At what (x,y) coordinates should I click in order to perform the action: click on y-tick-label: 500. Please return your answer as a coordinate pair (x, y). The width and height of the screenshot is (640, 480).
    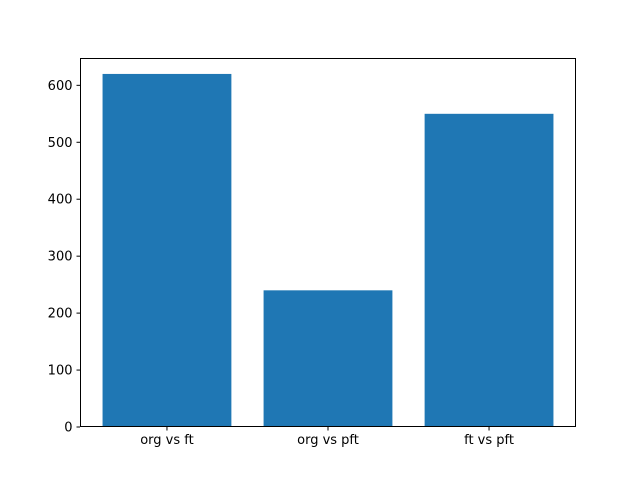
    Looking at the image, I should click on (60, 143).